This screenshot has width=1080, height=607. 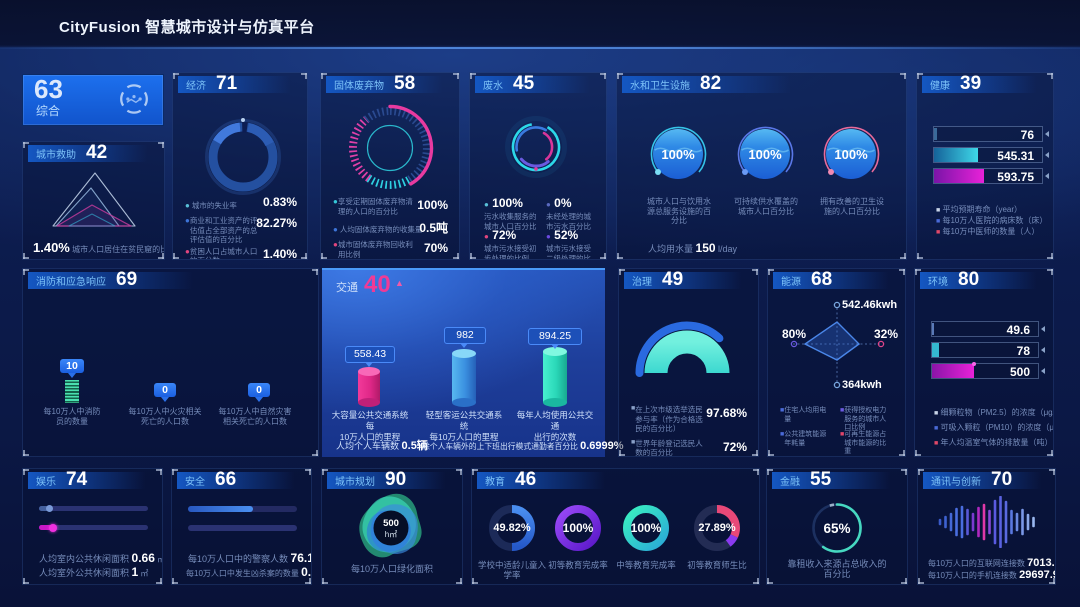 I want to click on svg-text: h㎡, so click(x=391, y=534).